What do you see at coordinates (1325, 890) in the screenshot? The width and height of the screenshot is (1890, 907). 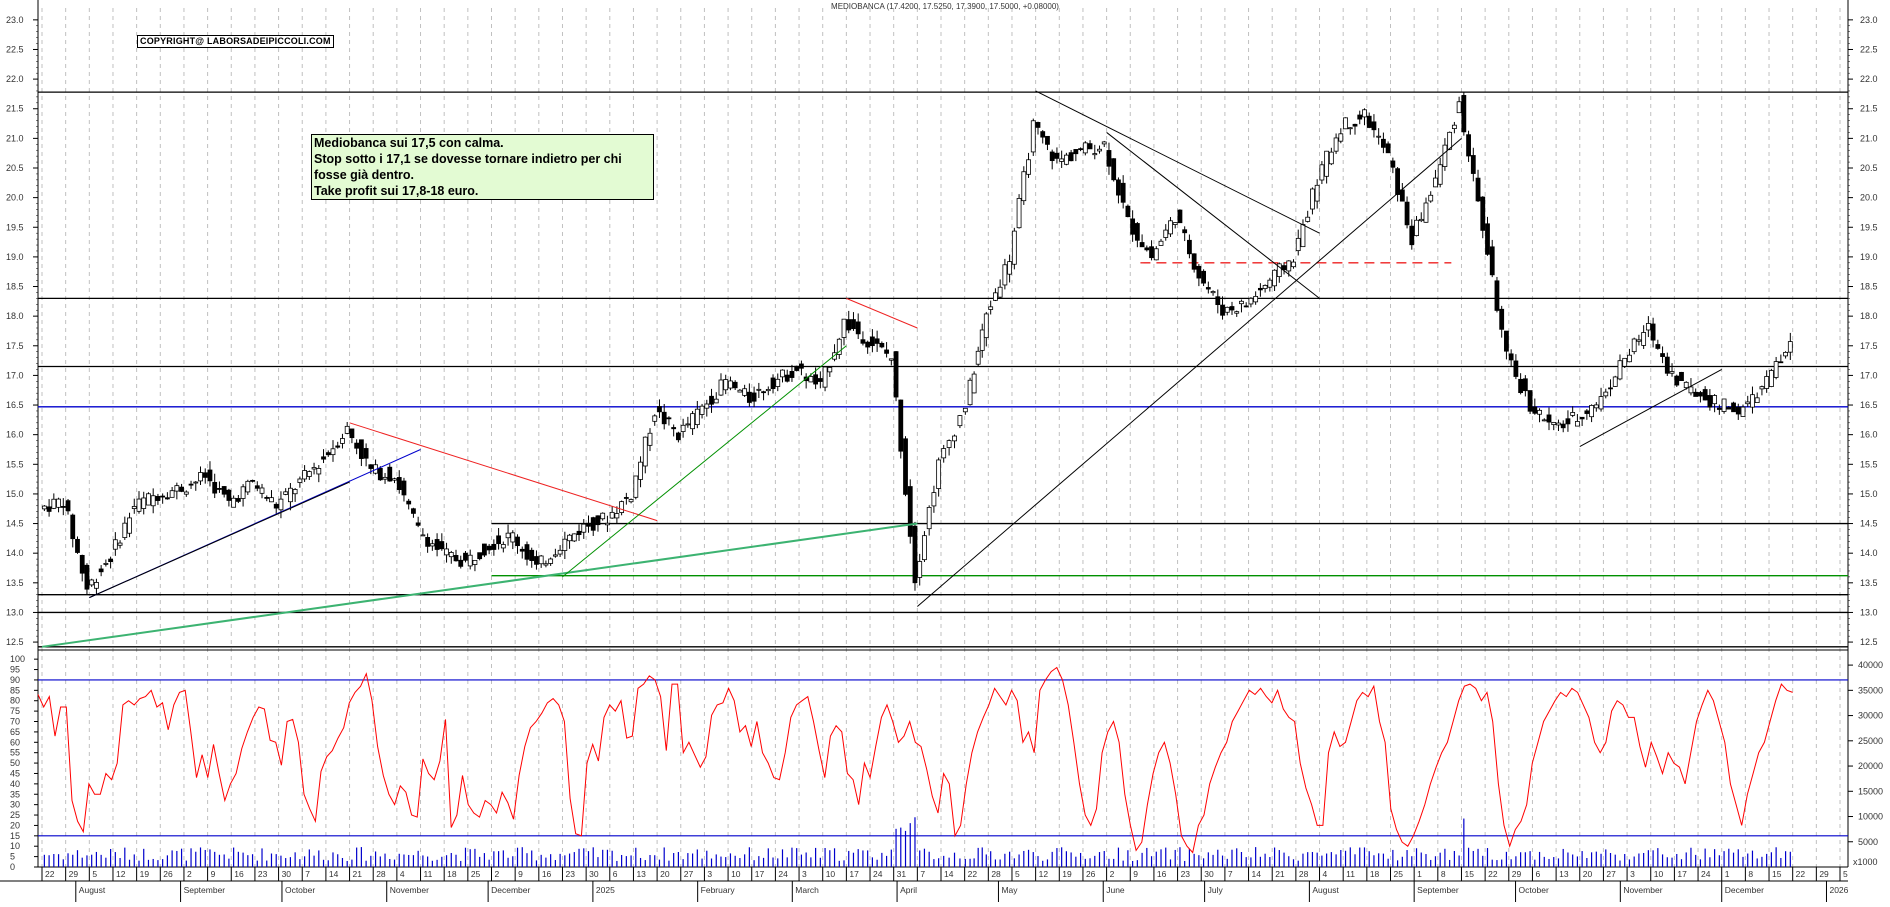 I see `svg-text: August` at bounding box center [1325, 890].